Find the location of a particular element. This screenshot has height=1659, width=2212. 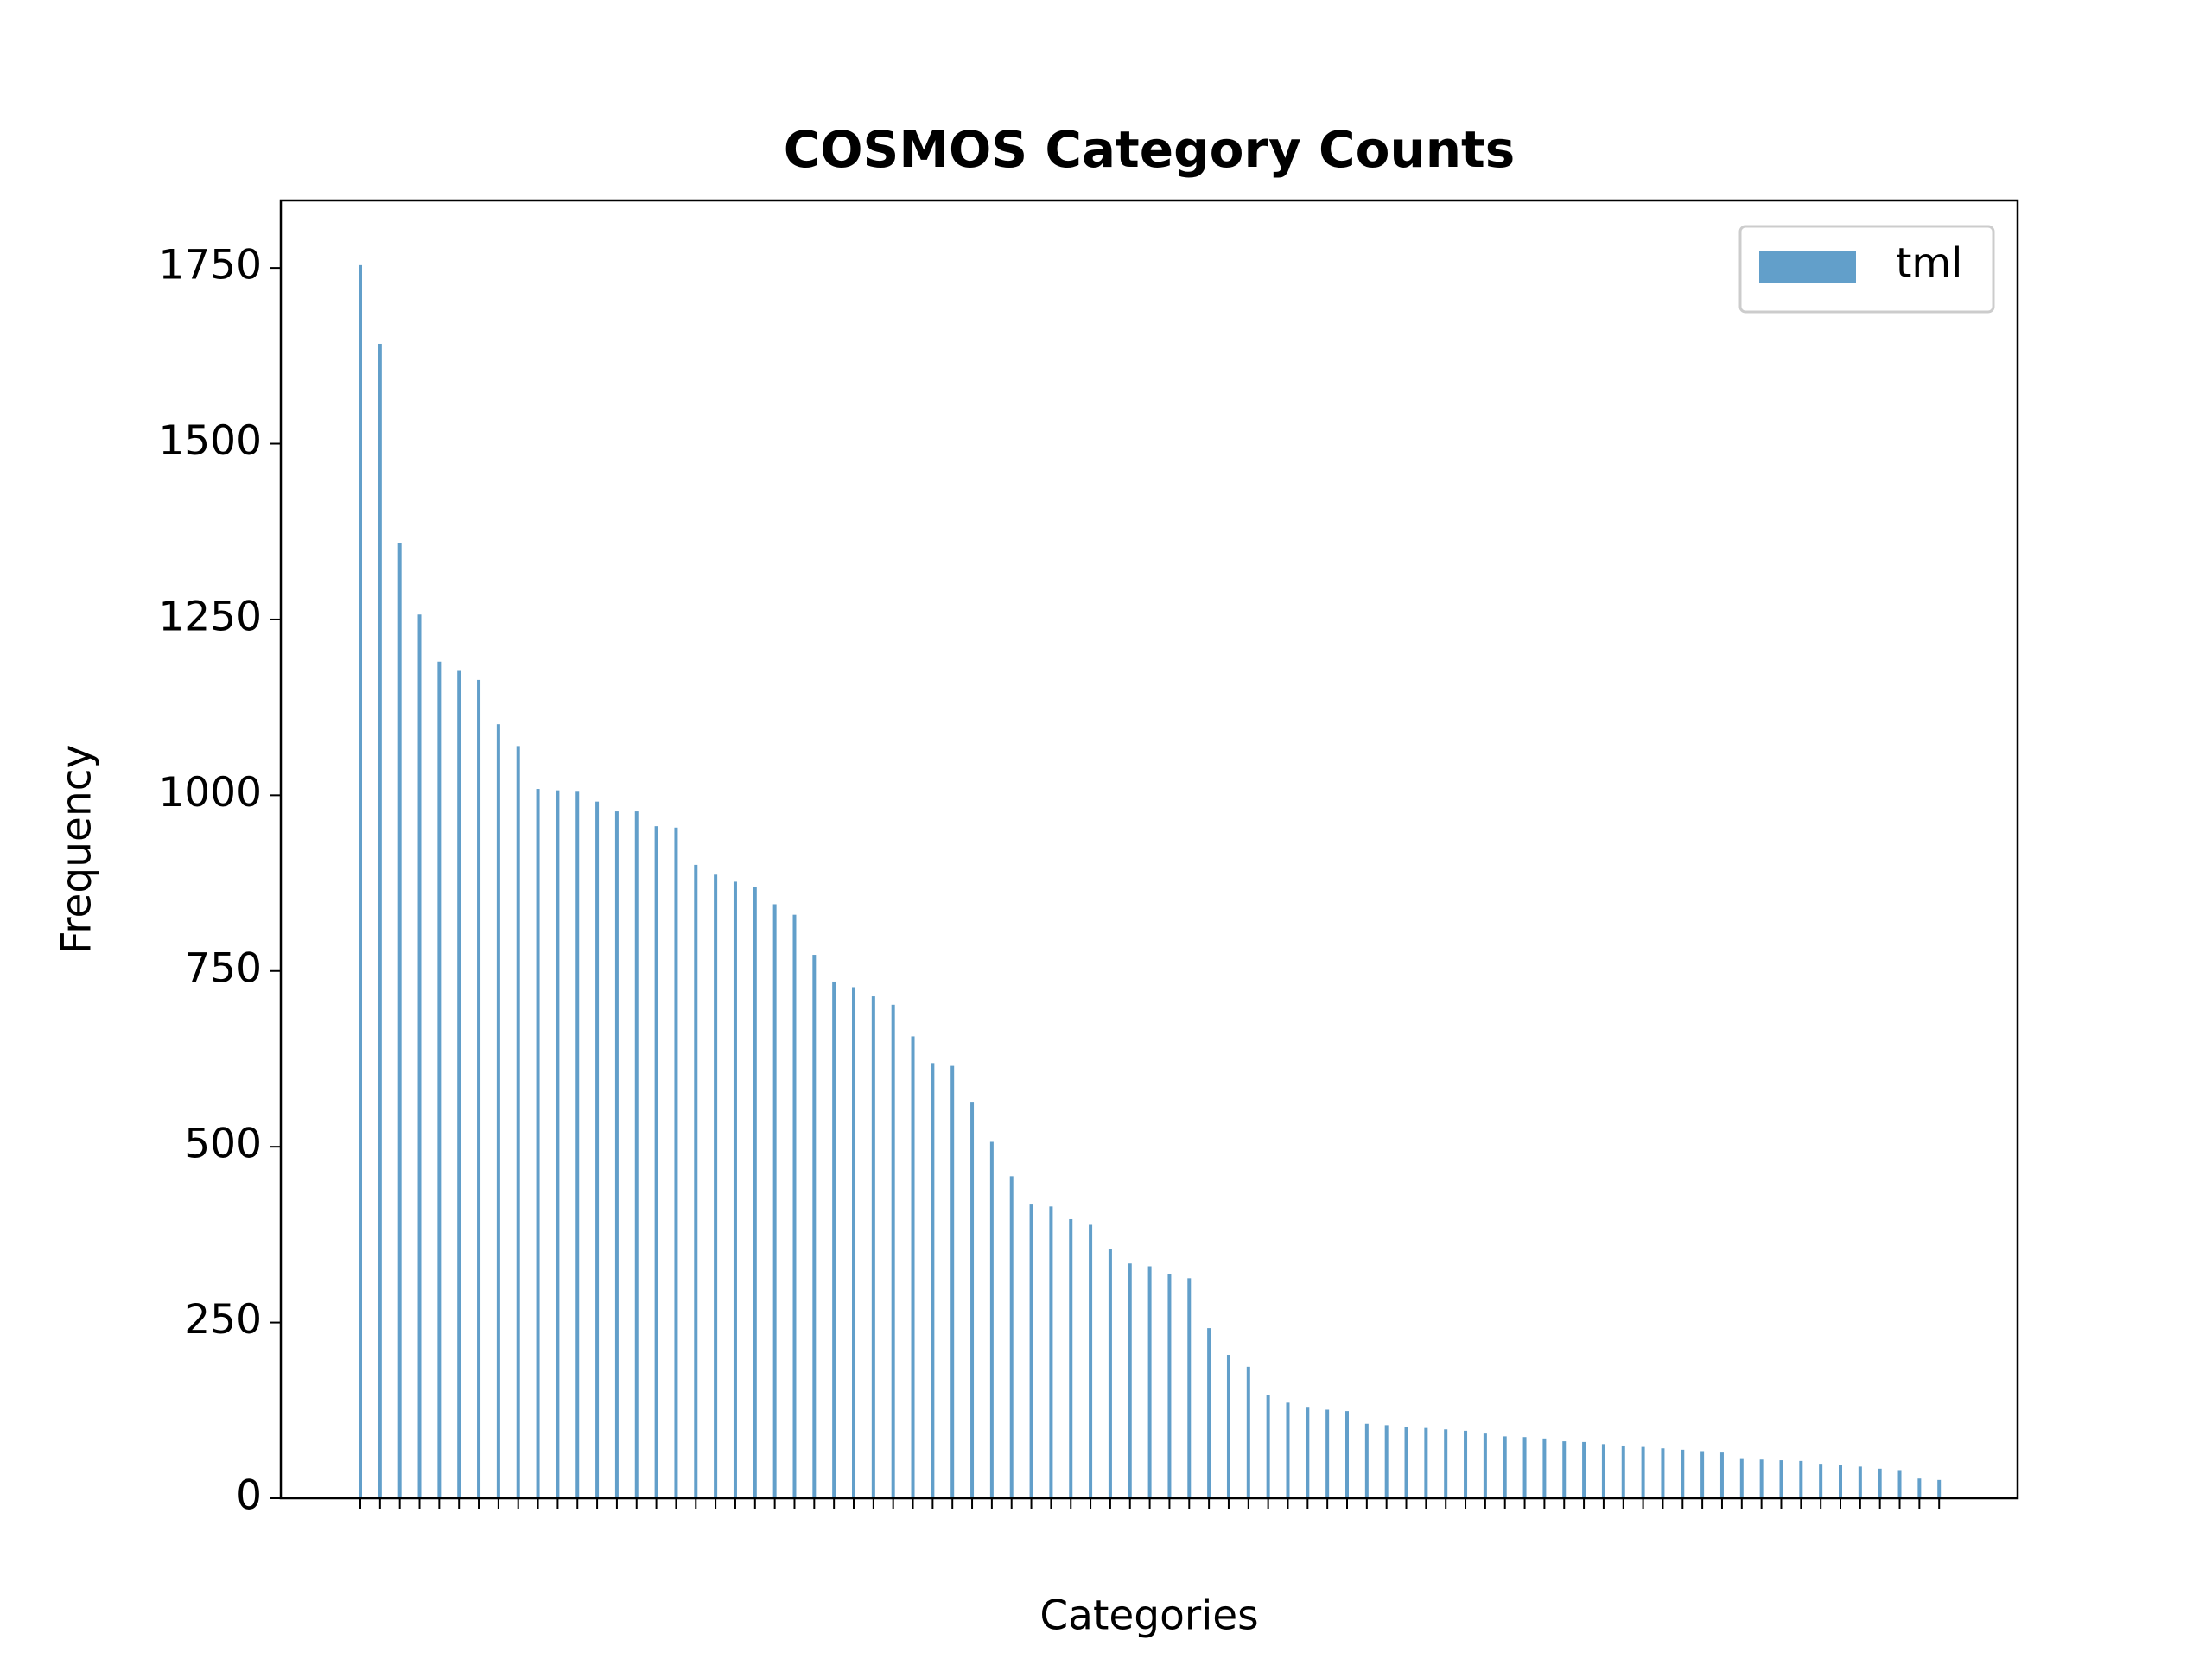

y-tick-label: 750 is located at coordinates (223, 968).